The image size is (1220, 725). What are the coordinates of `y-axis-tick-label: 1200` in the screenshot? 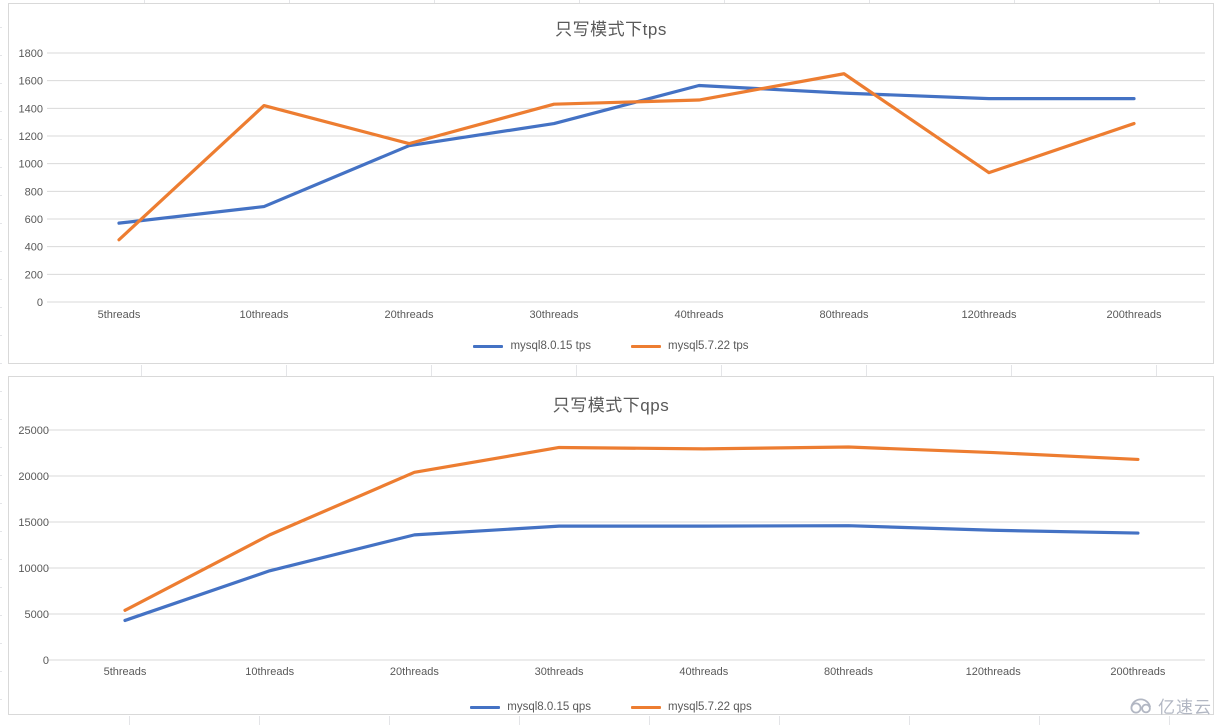 It's located at (31, 137).